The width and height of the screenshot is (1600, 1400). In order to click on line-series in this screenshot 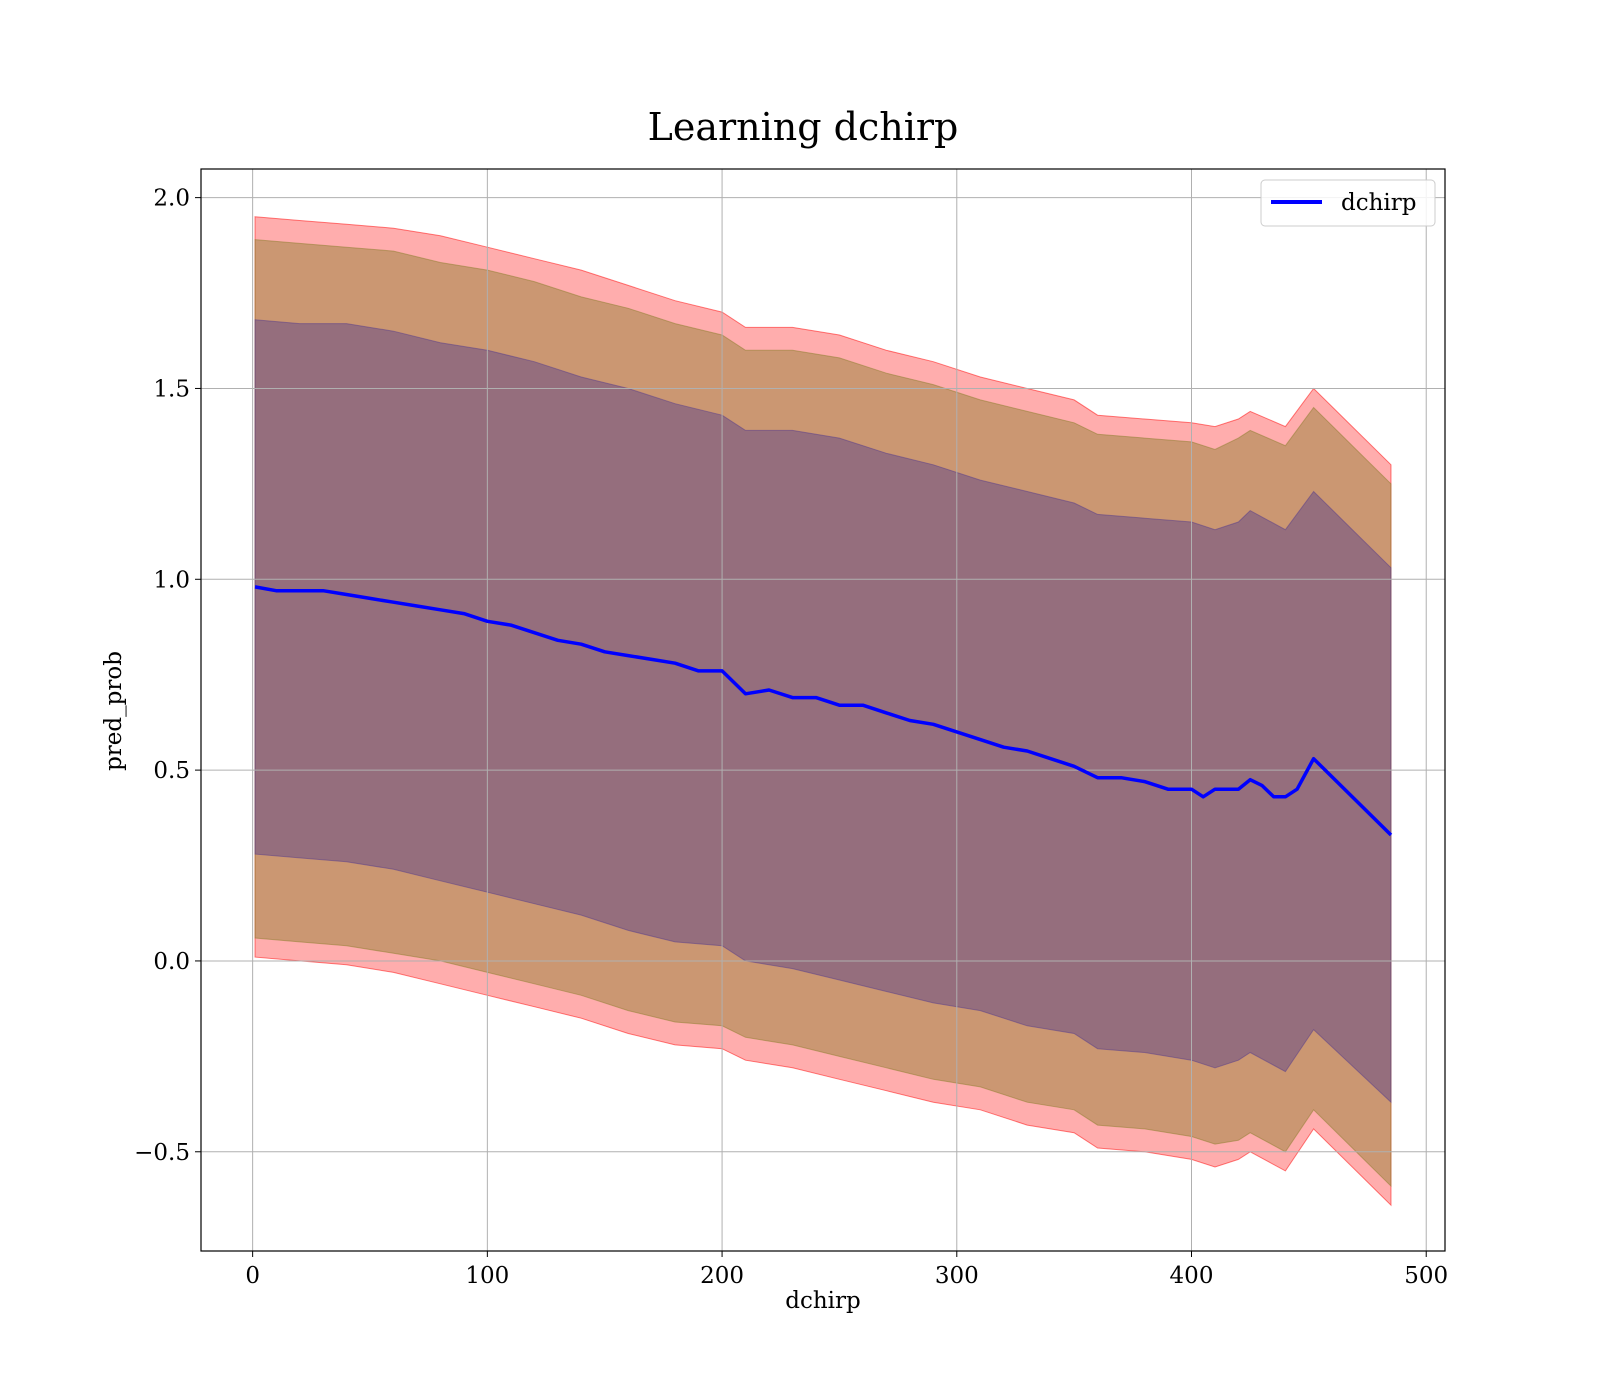, I will do `click(823, 711)`.